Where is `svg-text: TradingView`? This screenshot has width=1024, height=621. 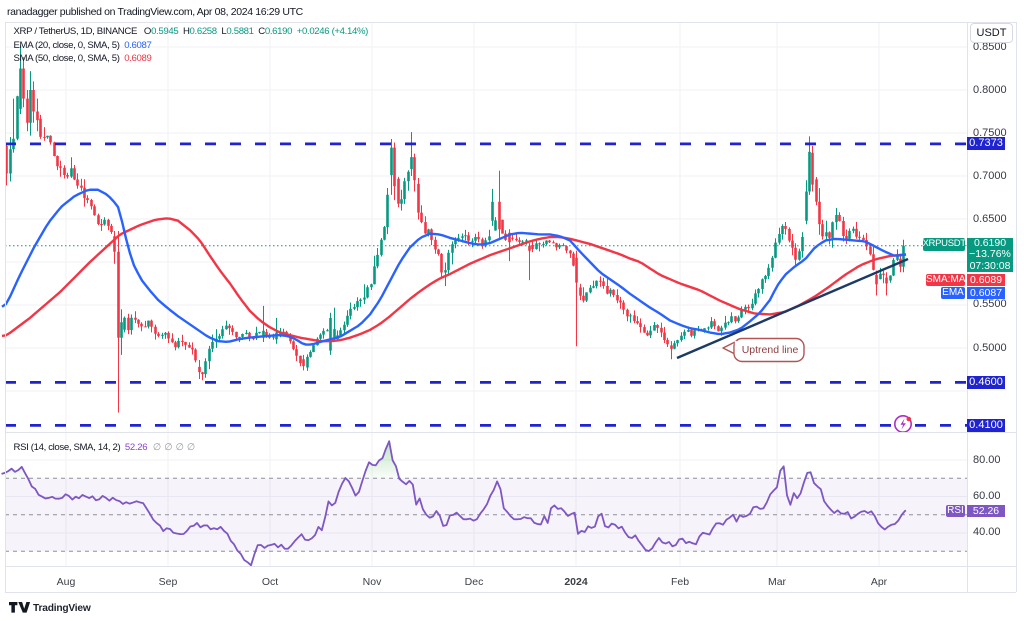
svg-text: TradingView is located at coordinates (62, 608).